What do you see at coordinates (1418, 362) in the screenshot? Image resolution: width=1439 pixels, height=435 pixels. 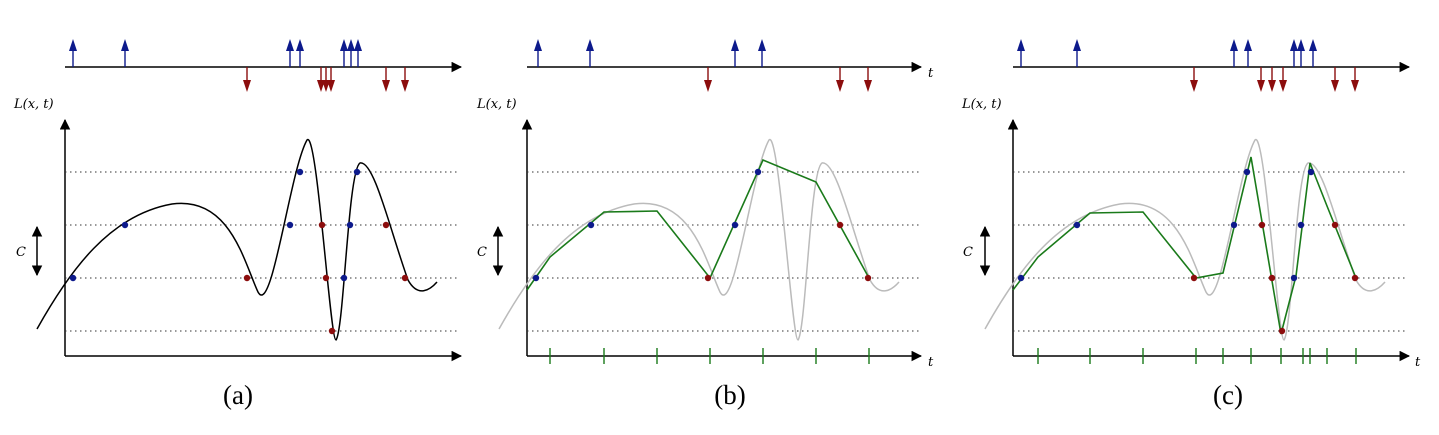 I see `t-label-c: t` at bounding box center [1418, 362].